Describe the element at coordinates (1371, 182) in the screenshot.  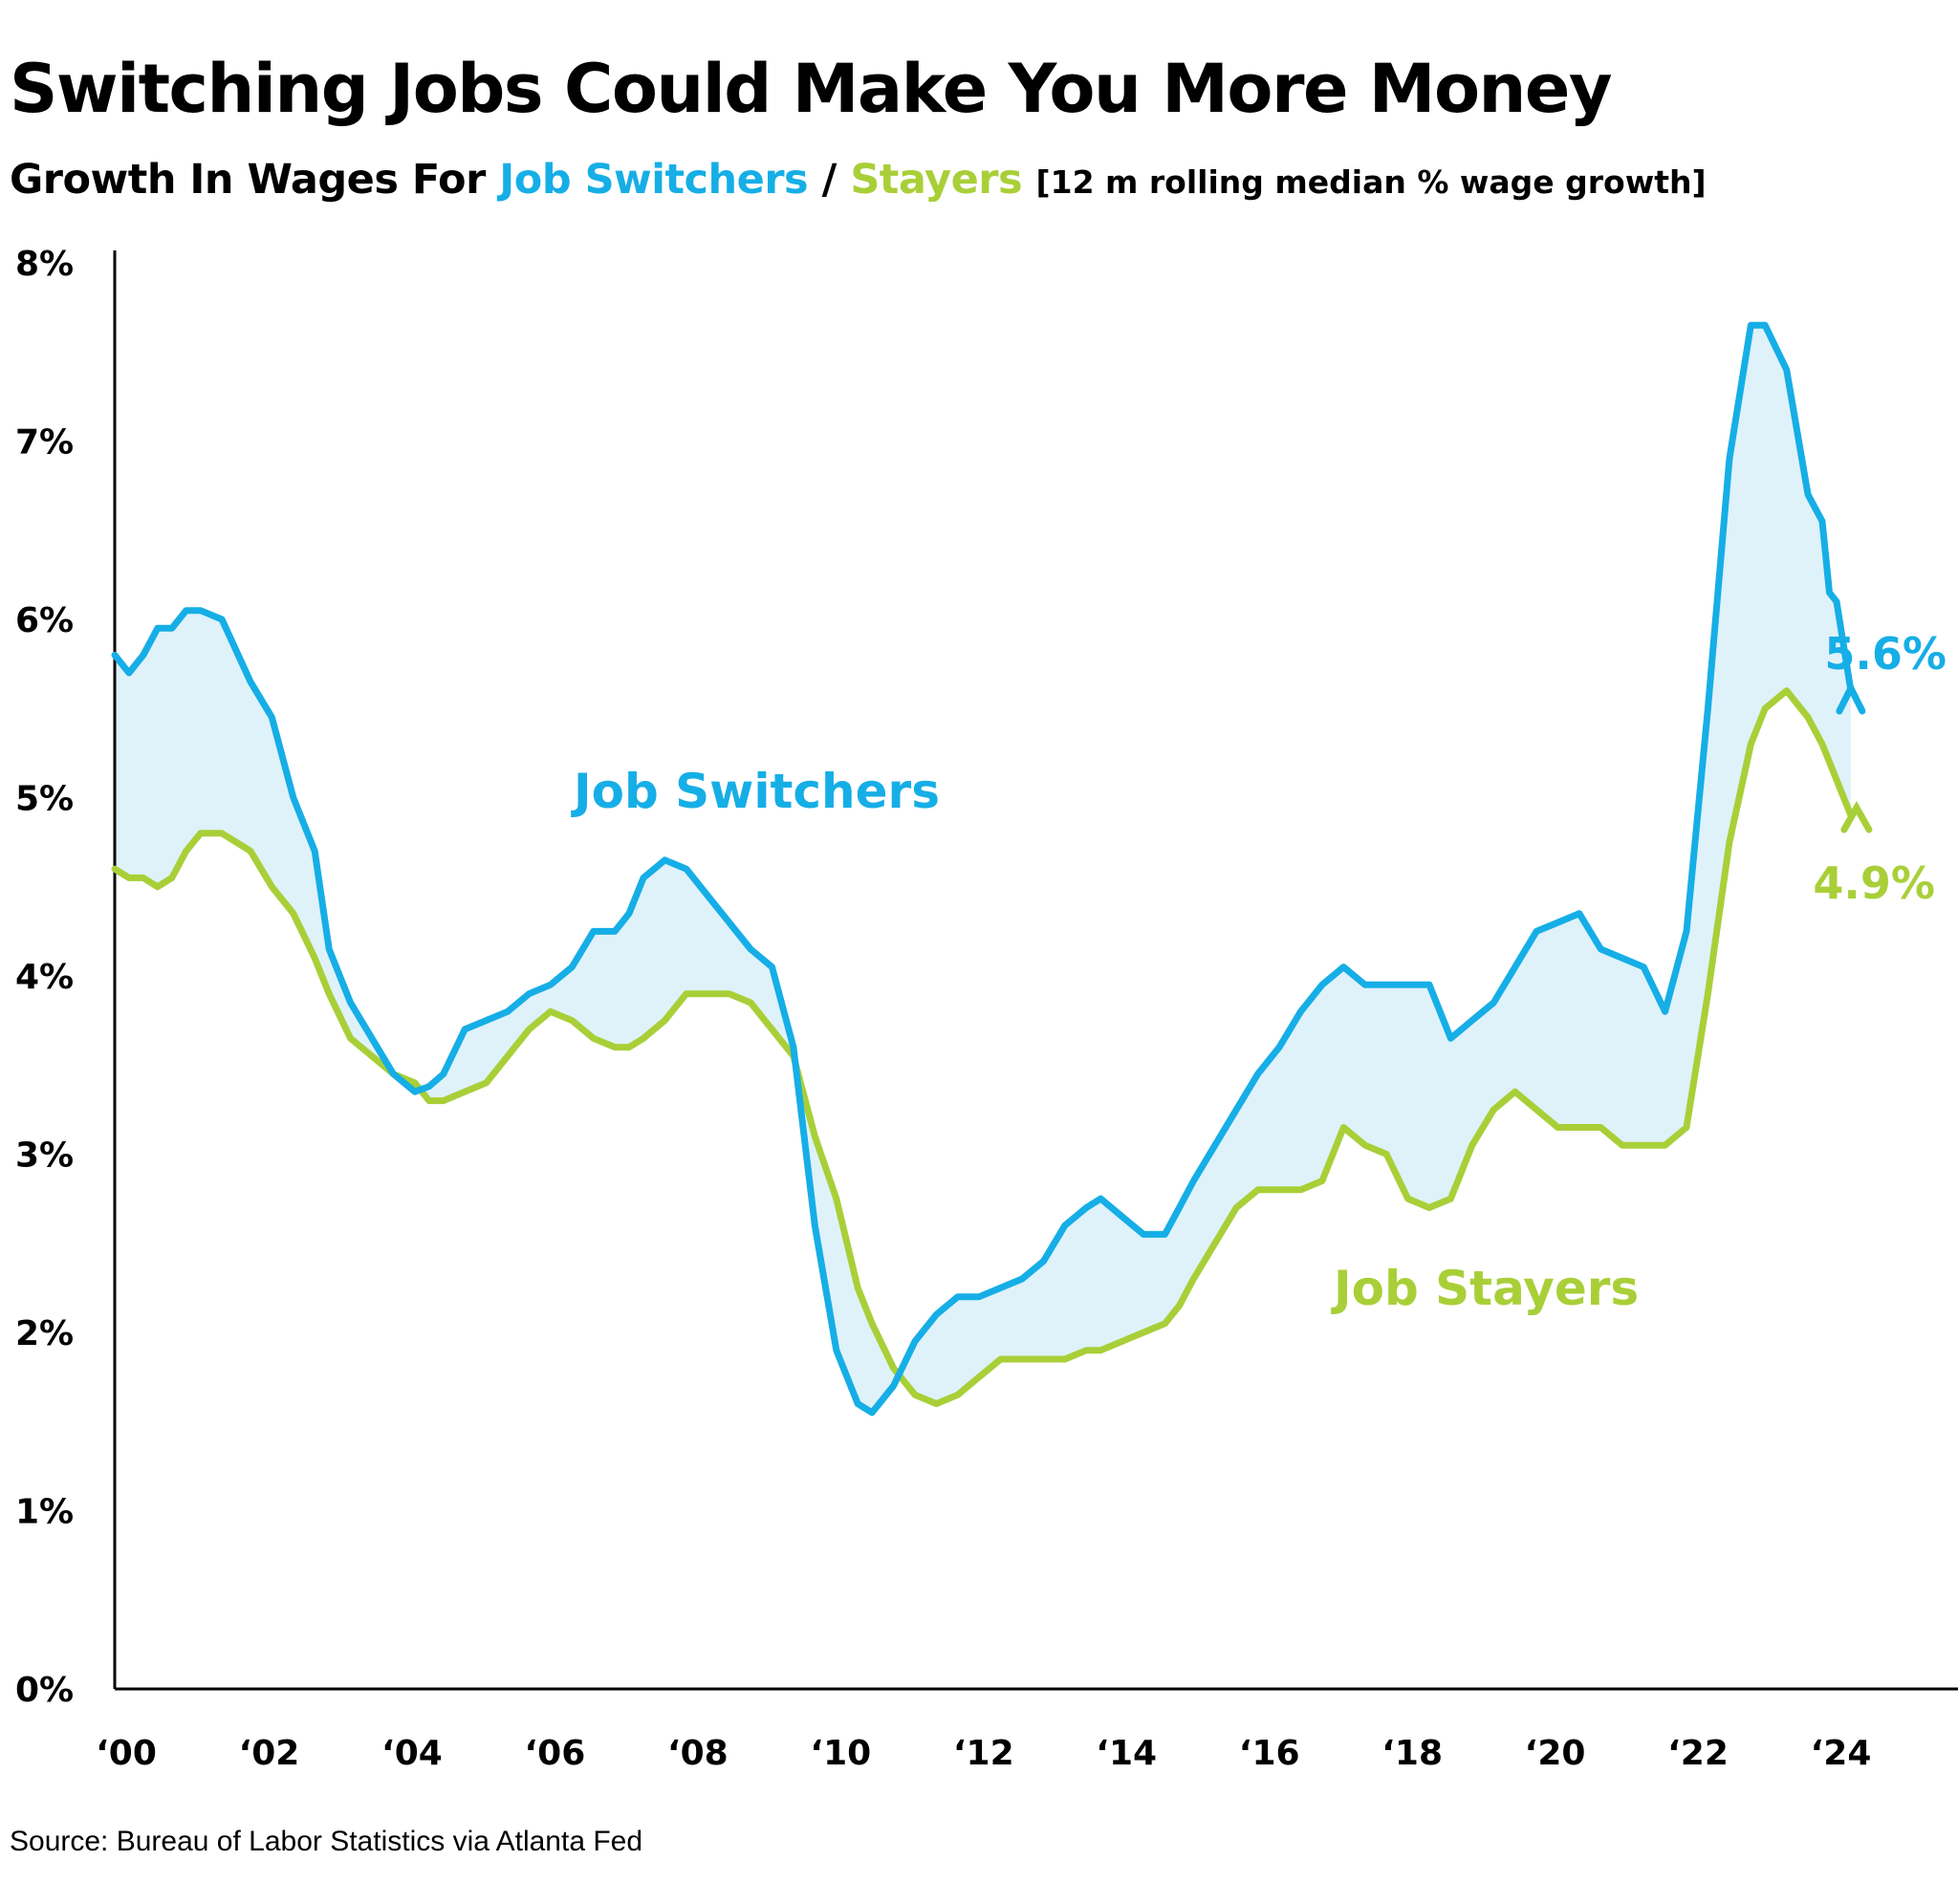
I see `subtitle-note: [12 m rolling median % wage growth]` at that location.